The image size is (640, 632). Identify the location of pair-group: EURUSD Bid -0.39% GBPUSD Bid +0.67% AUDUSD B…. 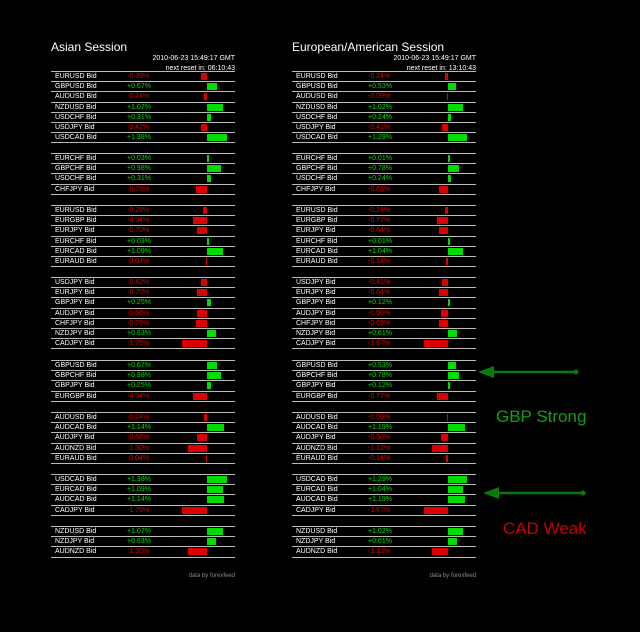
(143, 107).